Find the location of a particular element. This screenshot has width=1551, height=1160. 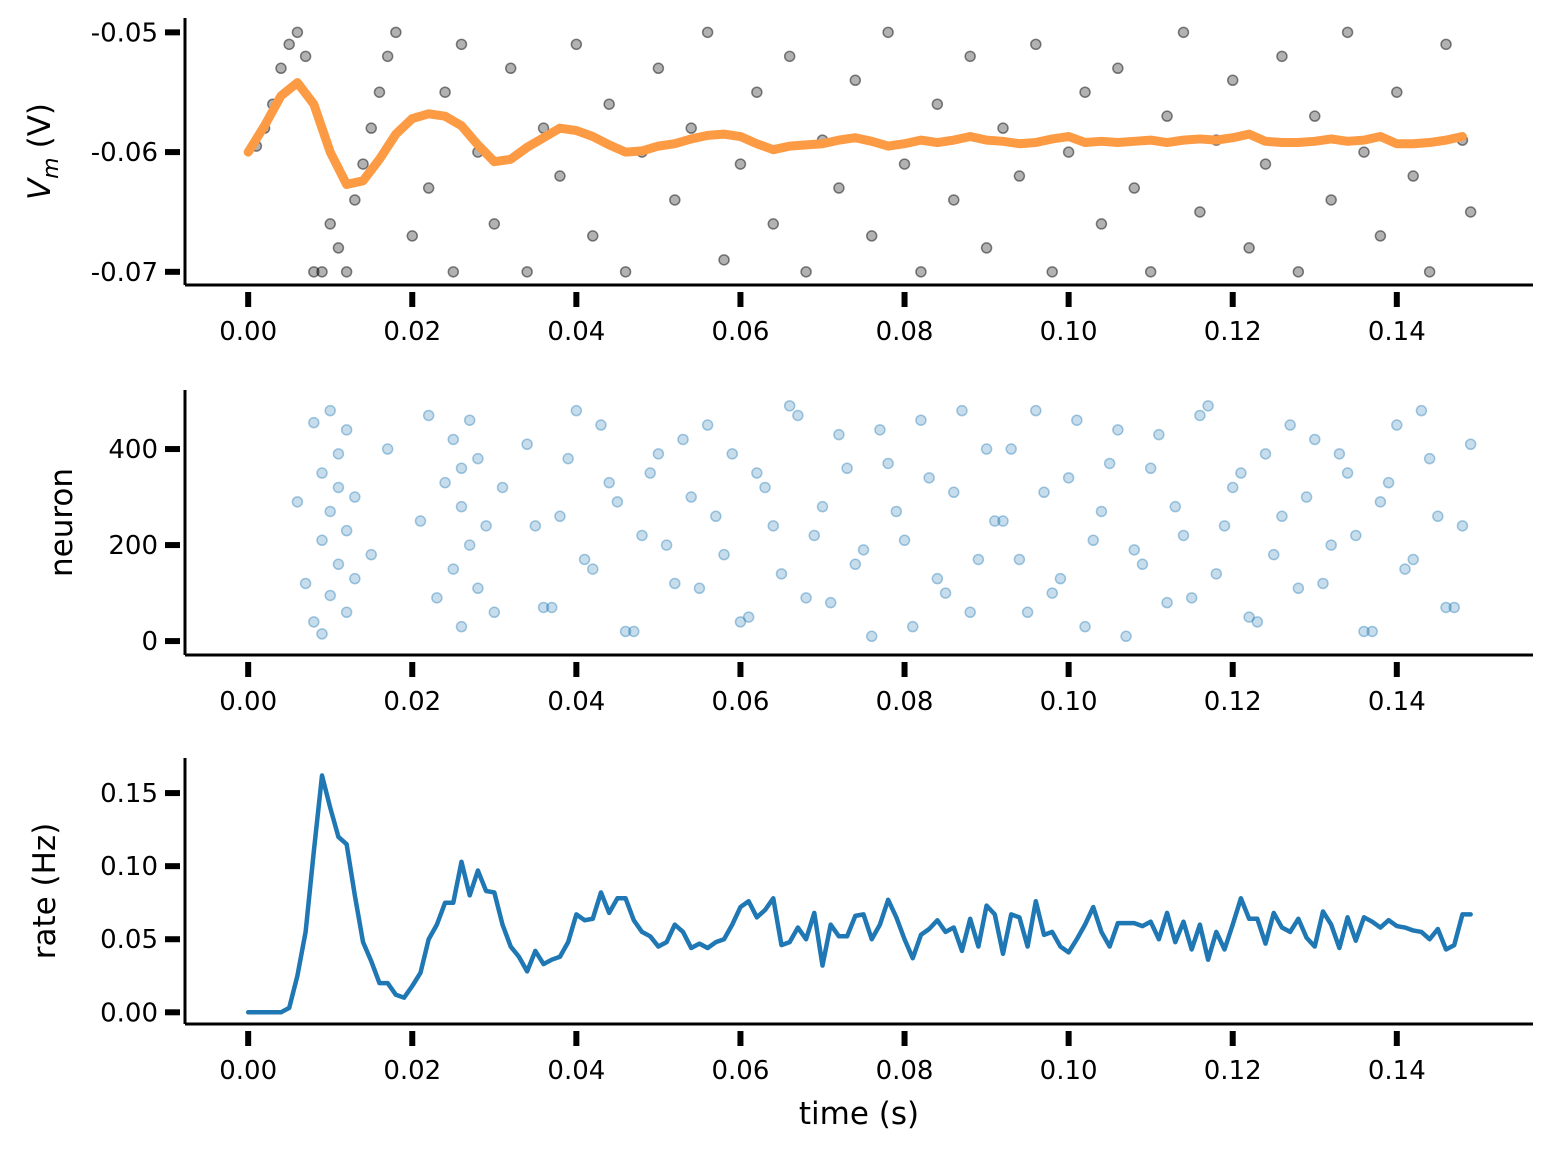

y-tick-label: -0.05 is located at coordinates (124, 33).